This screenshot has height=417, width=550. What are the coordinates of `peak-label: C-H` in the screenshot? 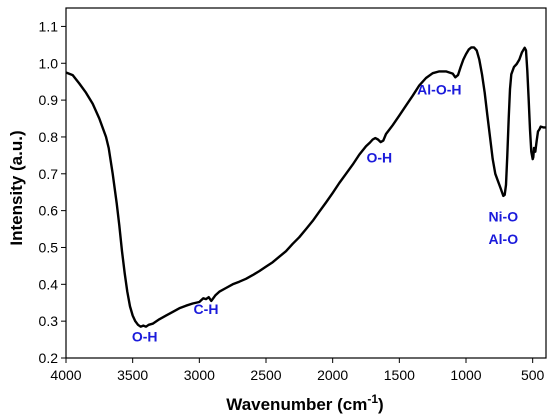 It's located at (206, 309).